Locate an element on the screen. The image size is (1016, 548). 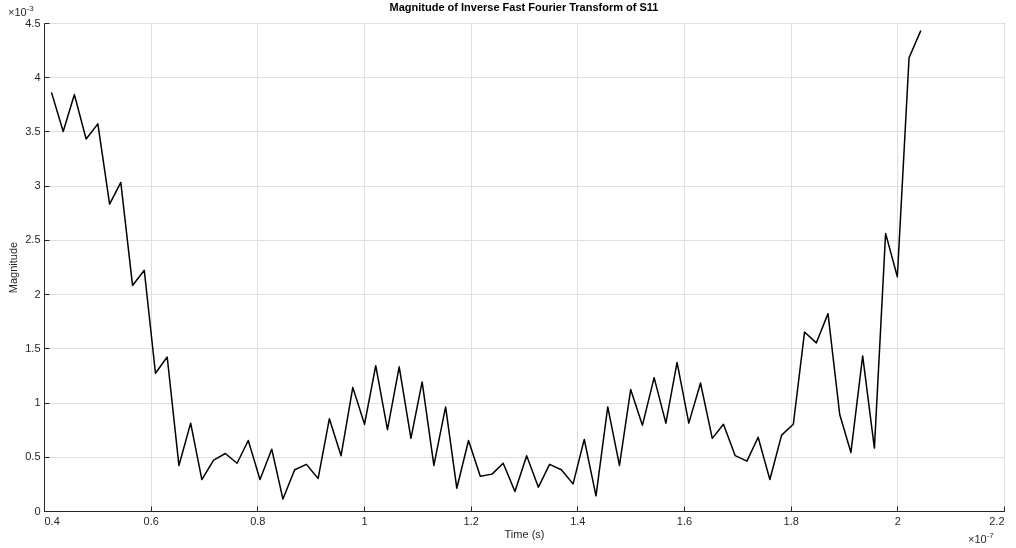
x-tick-label: 1 is located at coordinates (364, 520).